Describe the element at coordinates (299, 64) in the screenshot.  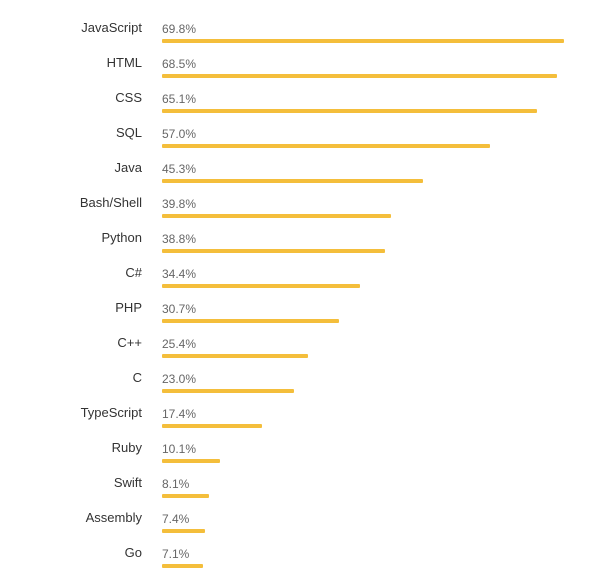
I see `bar-row: HTML 68.5%` at that location.